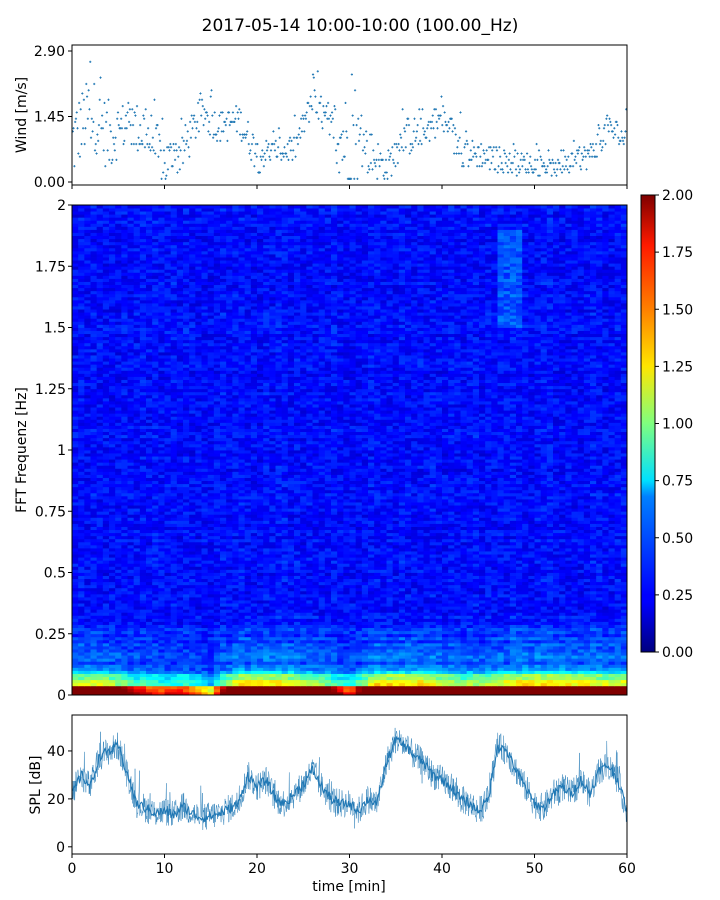 This screenshot has width=720, height=900. What do you see at coordinates (49, 118) in the screenshot?
I see `wind-y-tick-label: 1.45` at bounding box center [49, 118].